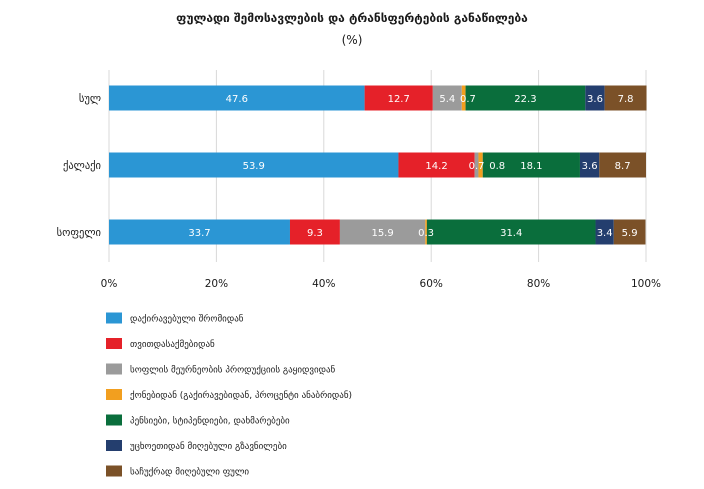 This screenshot has height=489, width=704. I want to click on bar-row: 33.7 9.3 15.9 0.3 31.4 3.4 5.9, so click(377, 232).